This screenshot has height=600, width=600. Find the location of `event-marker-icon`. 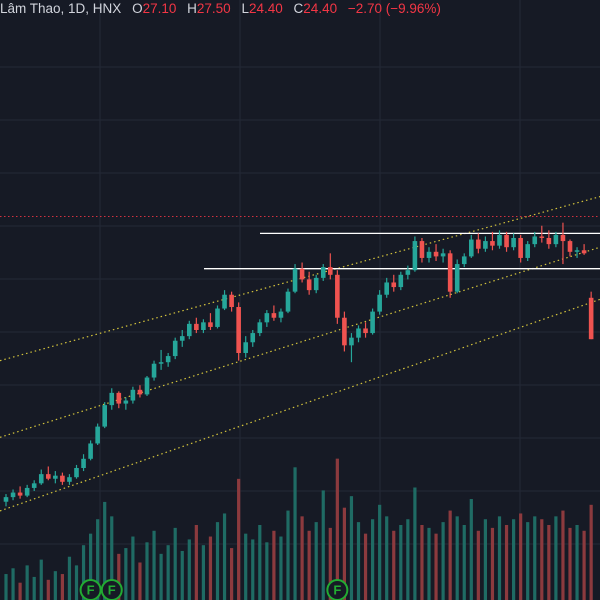

event-marker-icon is located at coordinates (337, 589).